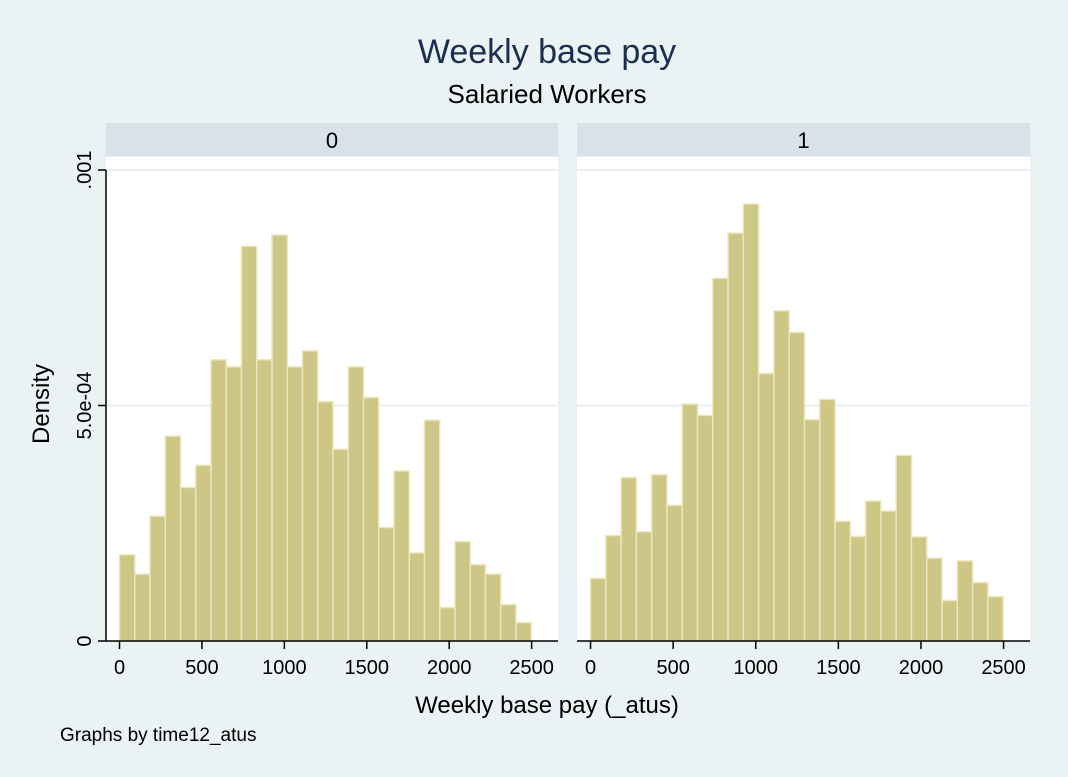 The width and height of the screenshot is (1068, 777). I want to click on chart-subtitle: Salaried Workers, so click(547, 94).